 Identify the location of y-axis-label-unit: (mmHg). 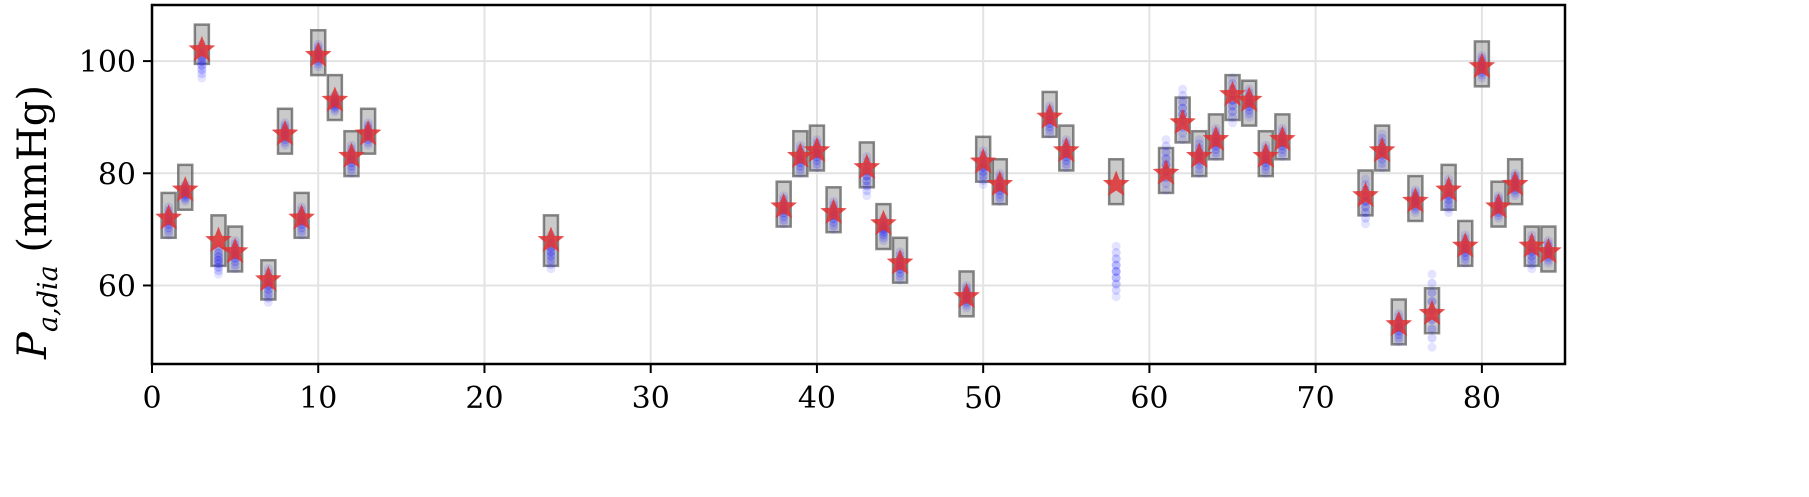
(33, 169).